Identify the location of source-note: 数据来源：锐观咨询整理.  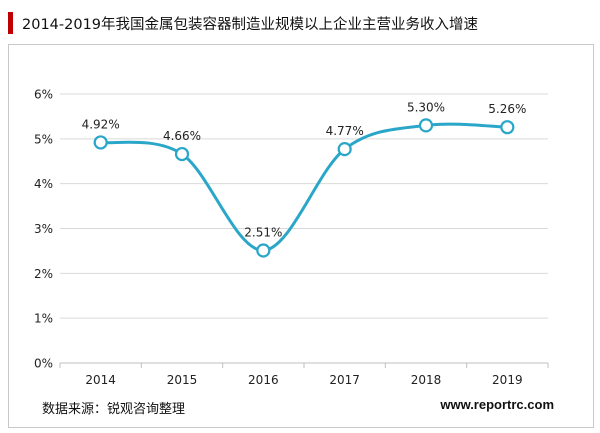
(114, 409).